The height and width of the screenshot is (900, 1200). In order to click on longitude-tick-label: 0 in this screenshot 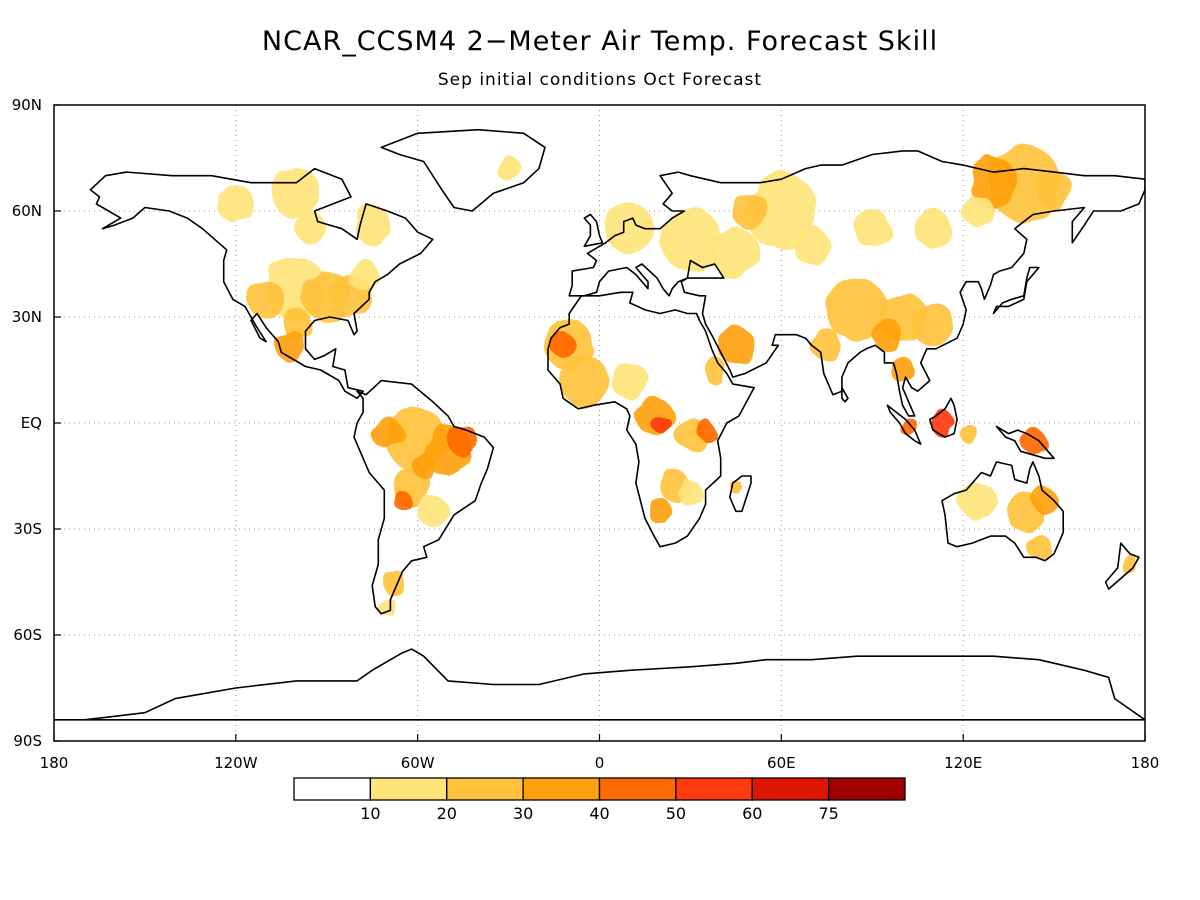, I will do `click(600, 763)`.